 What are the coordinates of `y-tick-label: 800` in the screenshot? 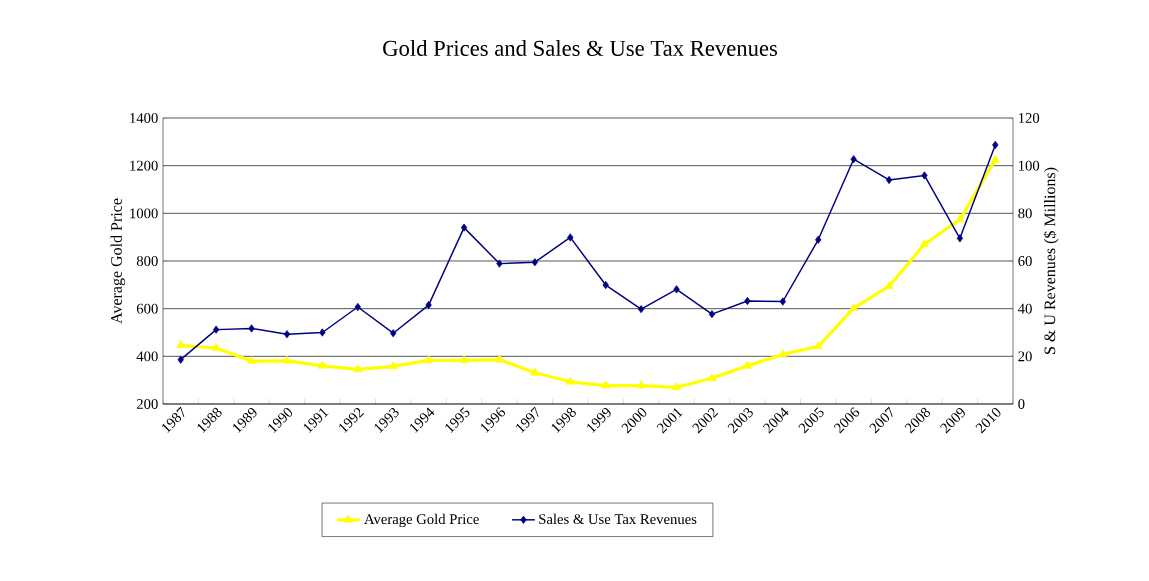 It's located at (147, 261).